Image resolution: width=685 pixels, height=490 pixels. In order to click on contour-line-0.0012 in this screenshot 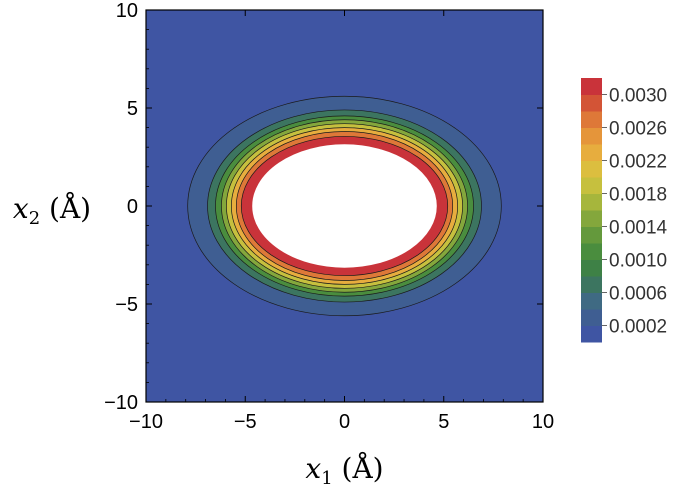, I will do `click(344, 206)`.